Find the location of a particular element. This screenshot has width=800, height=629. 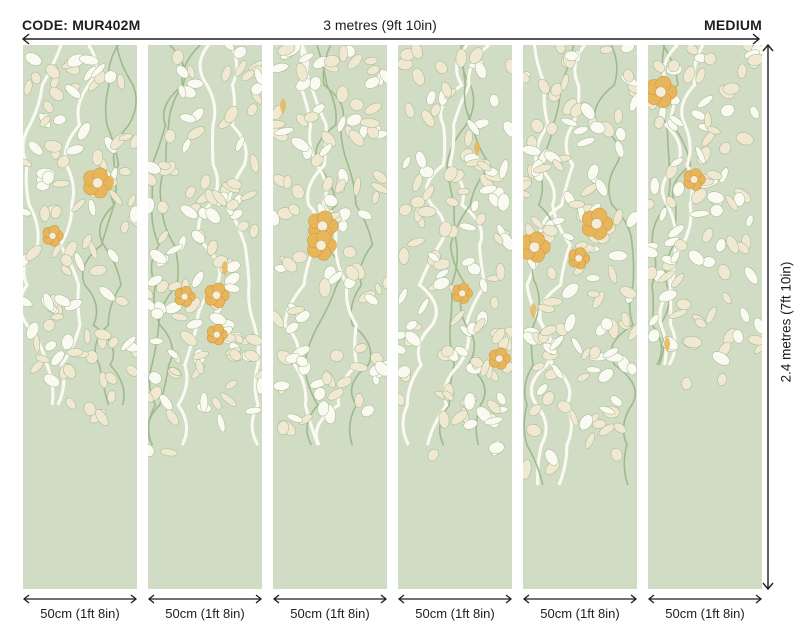

width-dimension-arrow-icon is located at coordinates (391, 39).